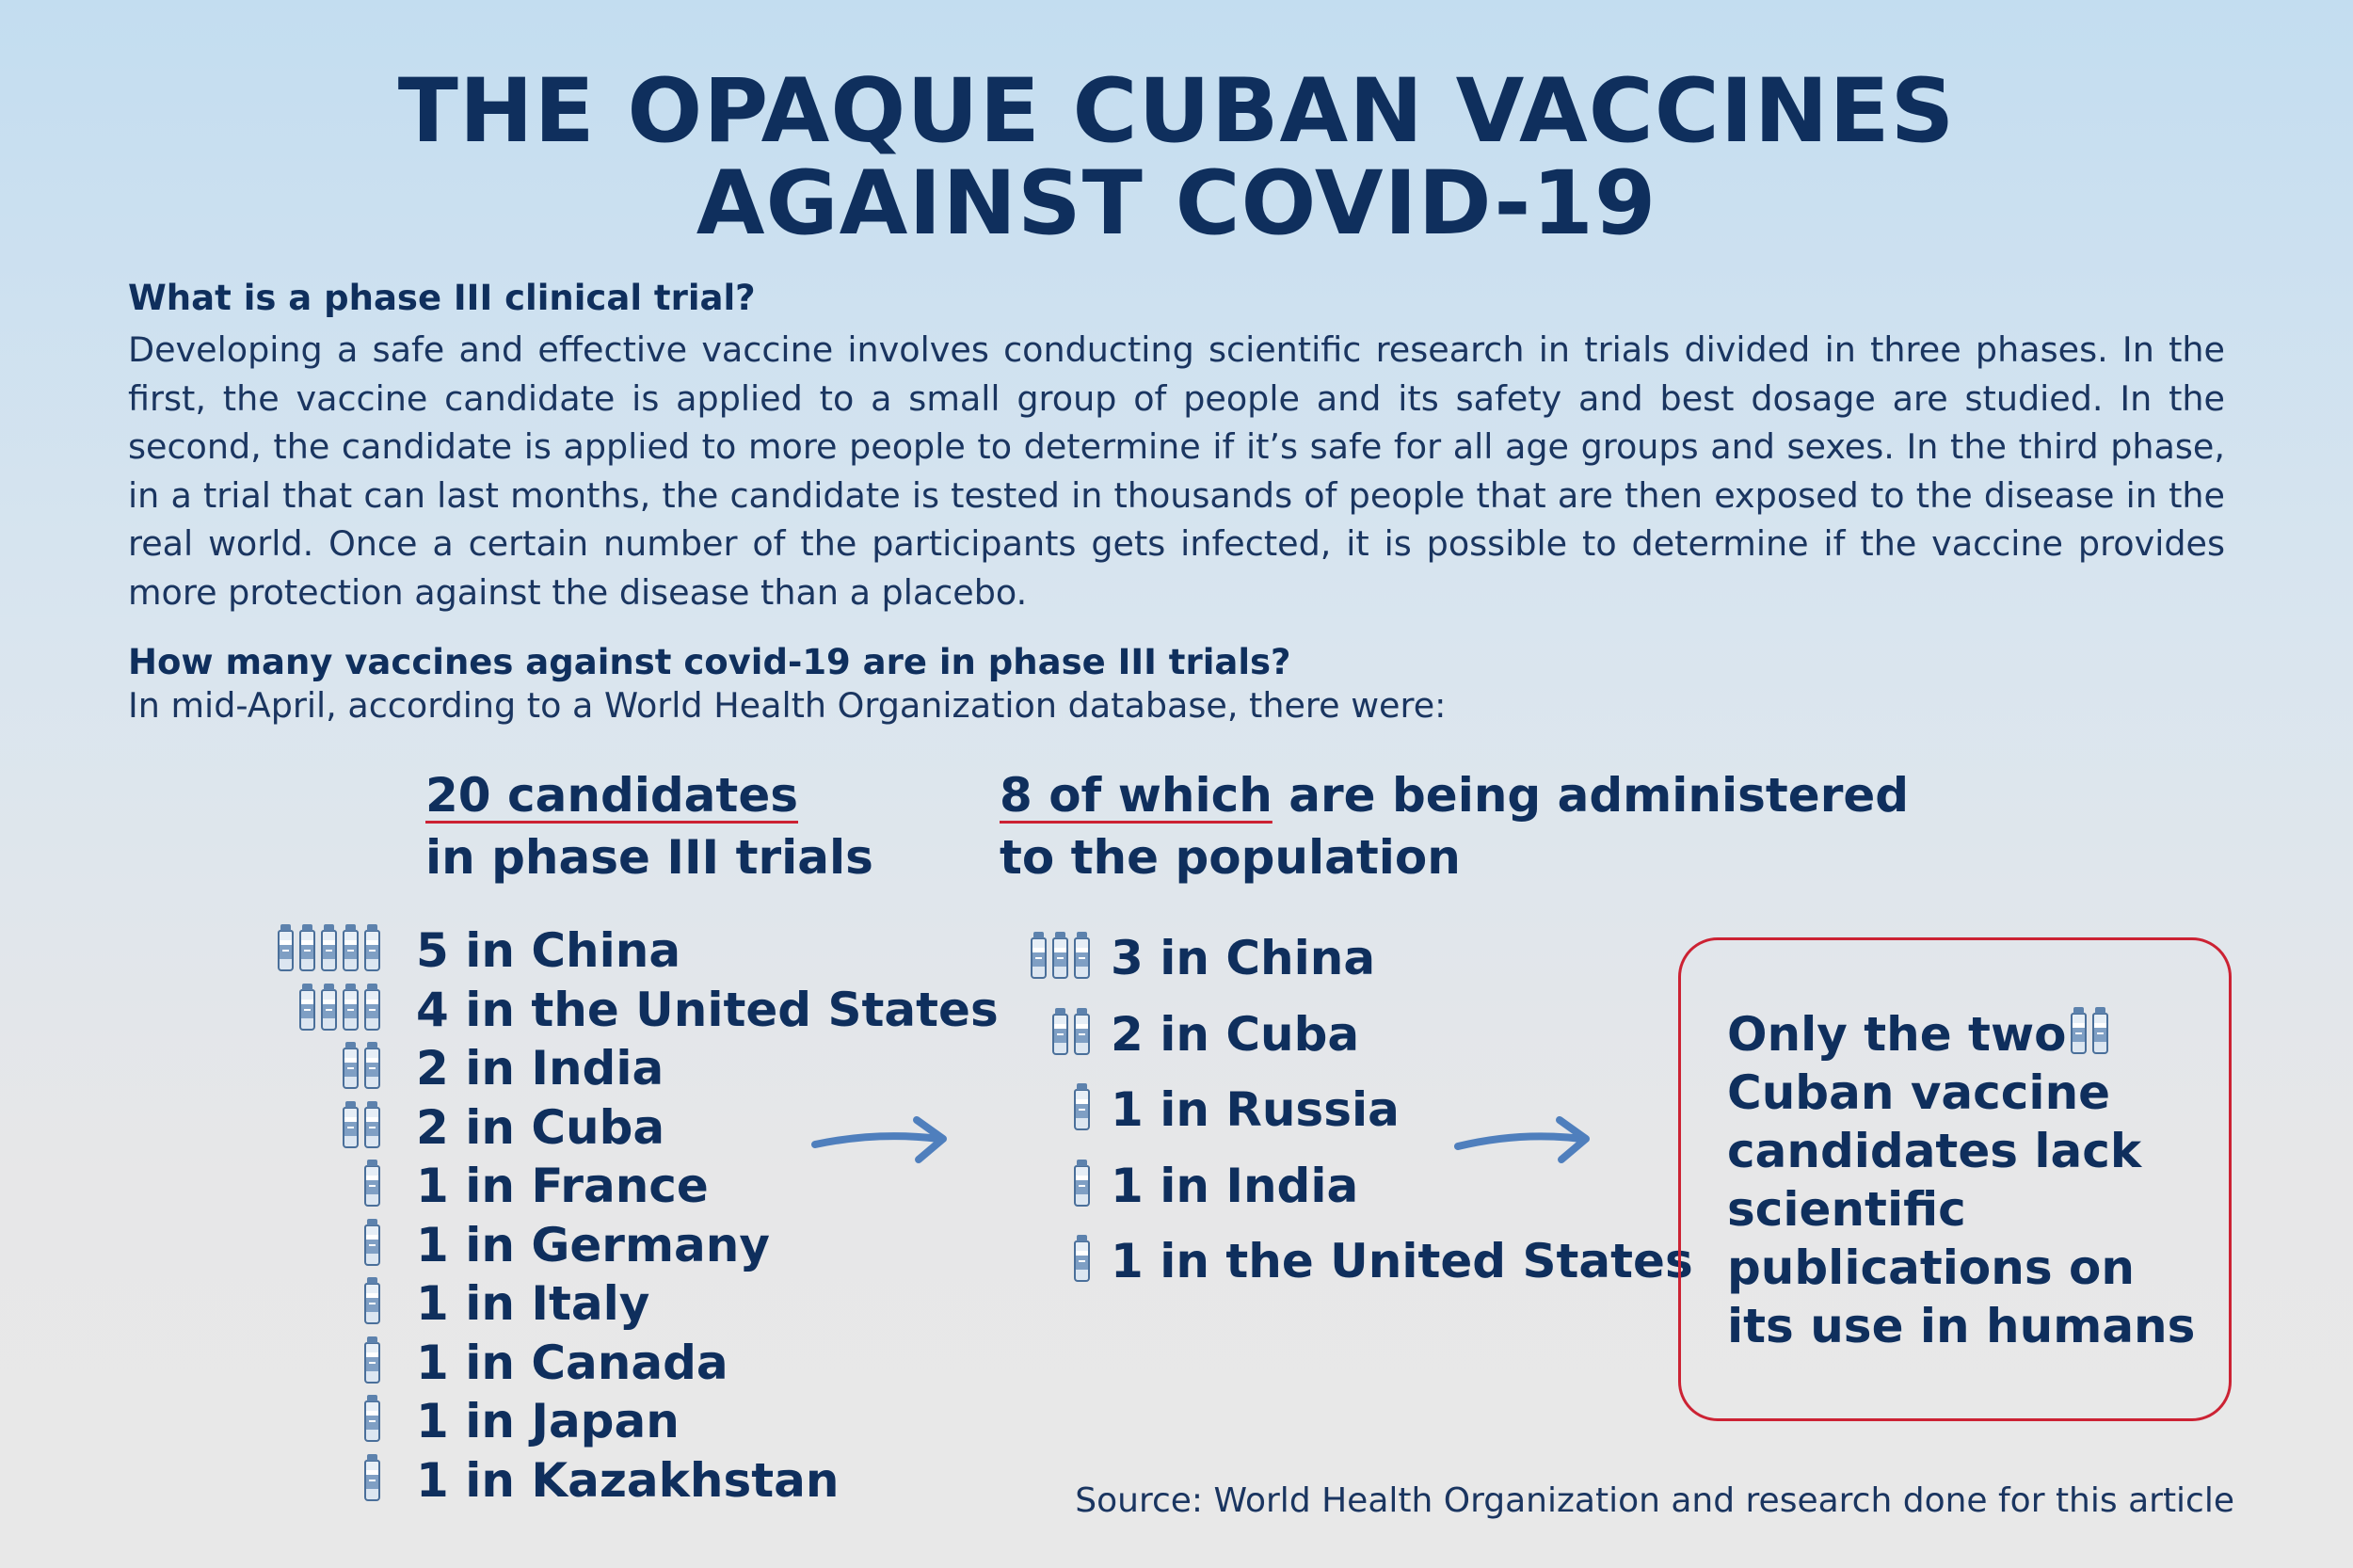 The width and height of the screenshot is (2353, 1568). I want to click on country-count-label: 1 in the United States, so click(1402, 1261).